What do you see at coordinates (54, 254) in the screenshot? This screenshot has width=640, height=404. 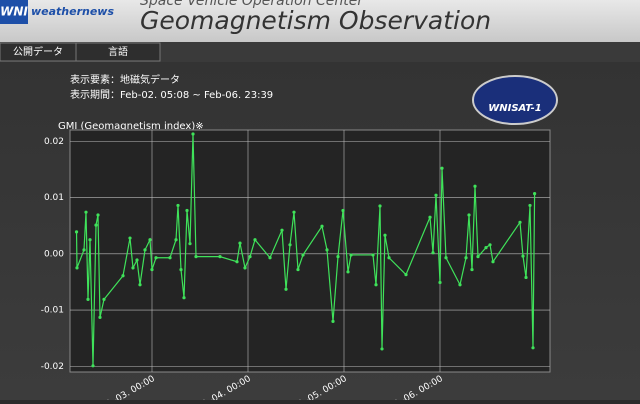 I see `y-tick-label: 0.00` at bounding box center [54, 254].